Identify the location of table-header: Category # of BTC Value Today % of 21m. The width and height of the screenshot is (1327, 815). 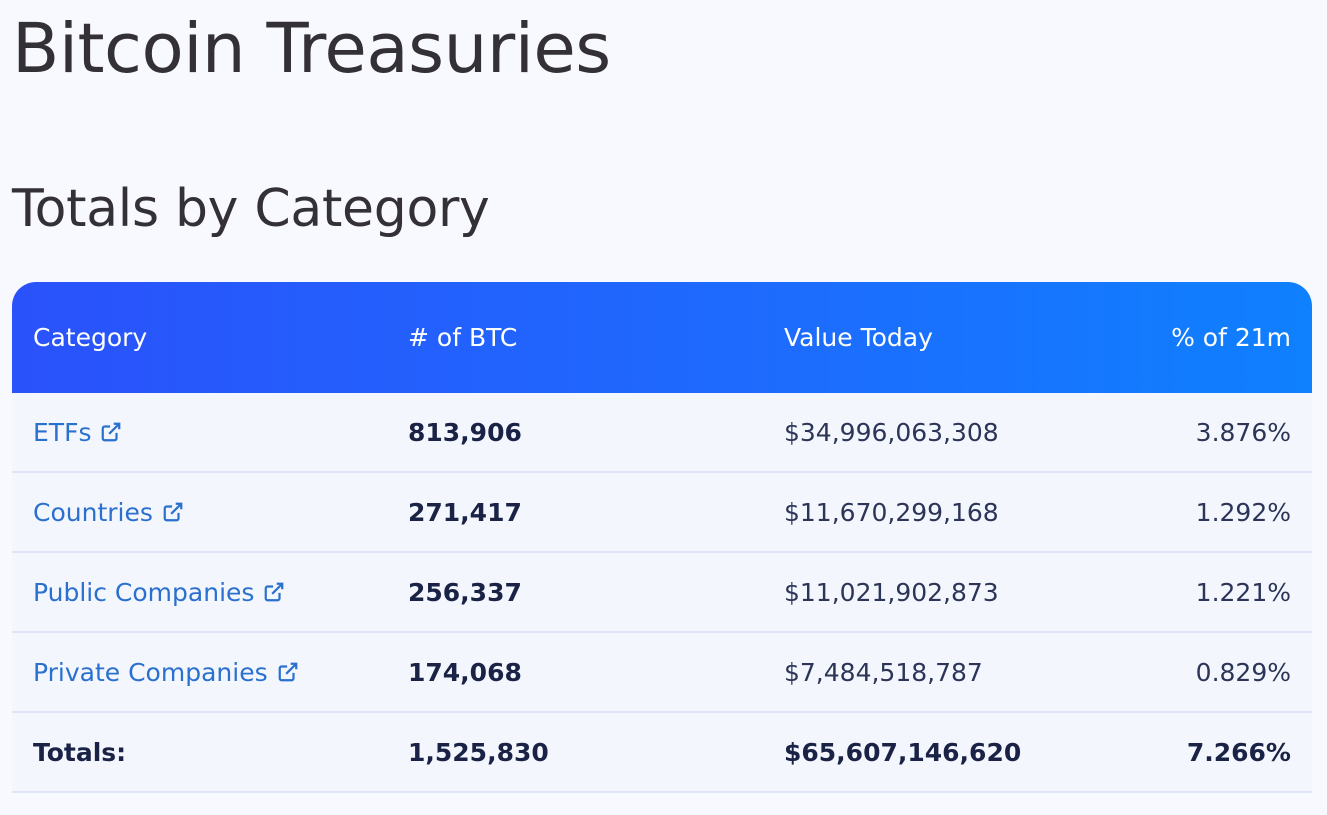
(662, 337).